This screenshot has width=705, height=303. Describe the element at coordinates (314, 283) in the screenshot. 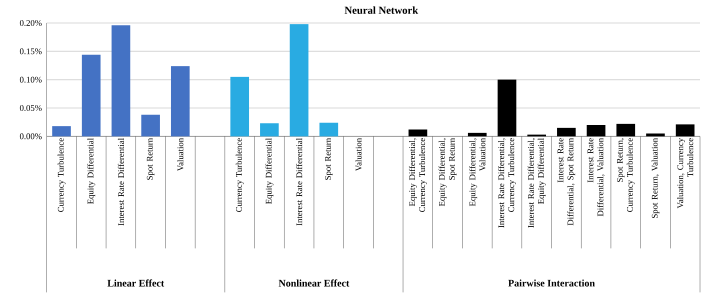

I see `text: Nonlinear Effect` at that location.